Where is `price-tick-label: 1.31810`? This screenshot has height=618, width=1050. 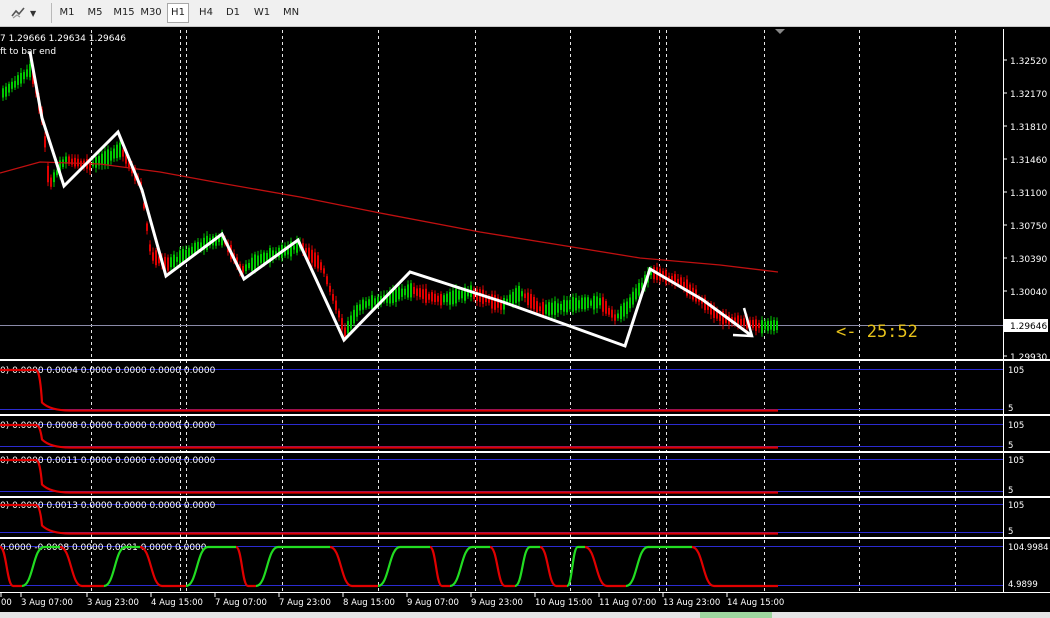 price-tick-label: 1.31810 is located at coordinates (1028, 128).